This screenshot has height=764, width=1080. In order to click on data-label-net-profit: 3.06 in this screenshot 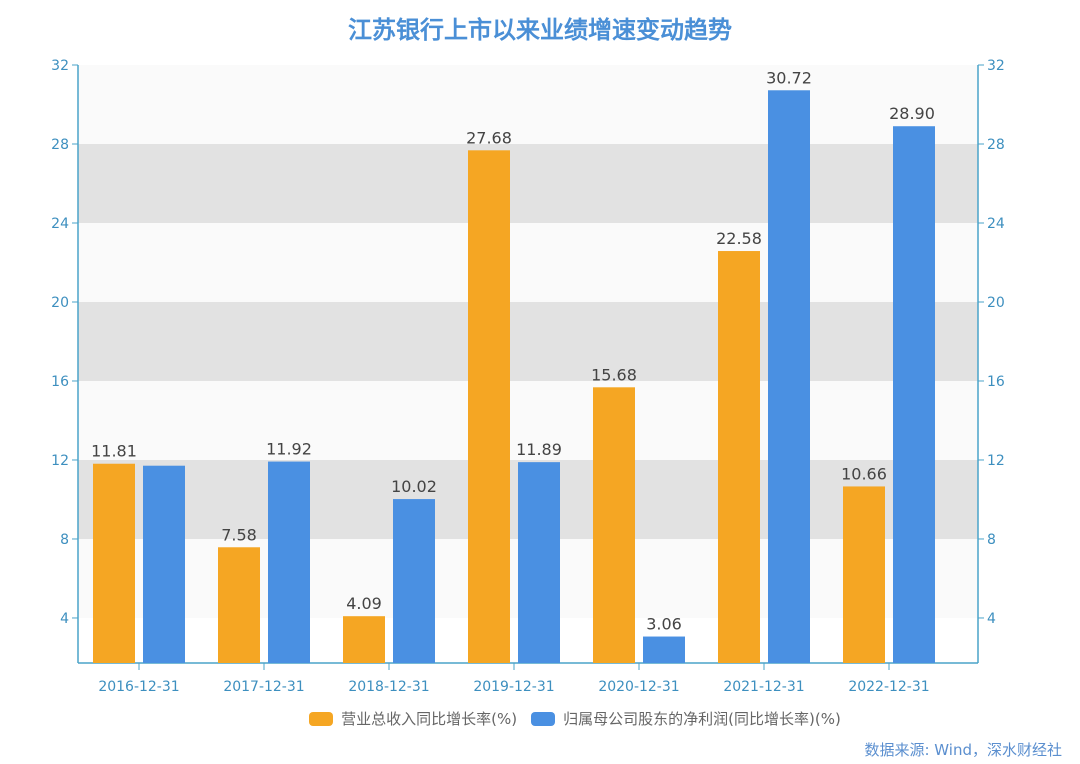, I will do `click(664, 624)`.